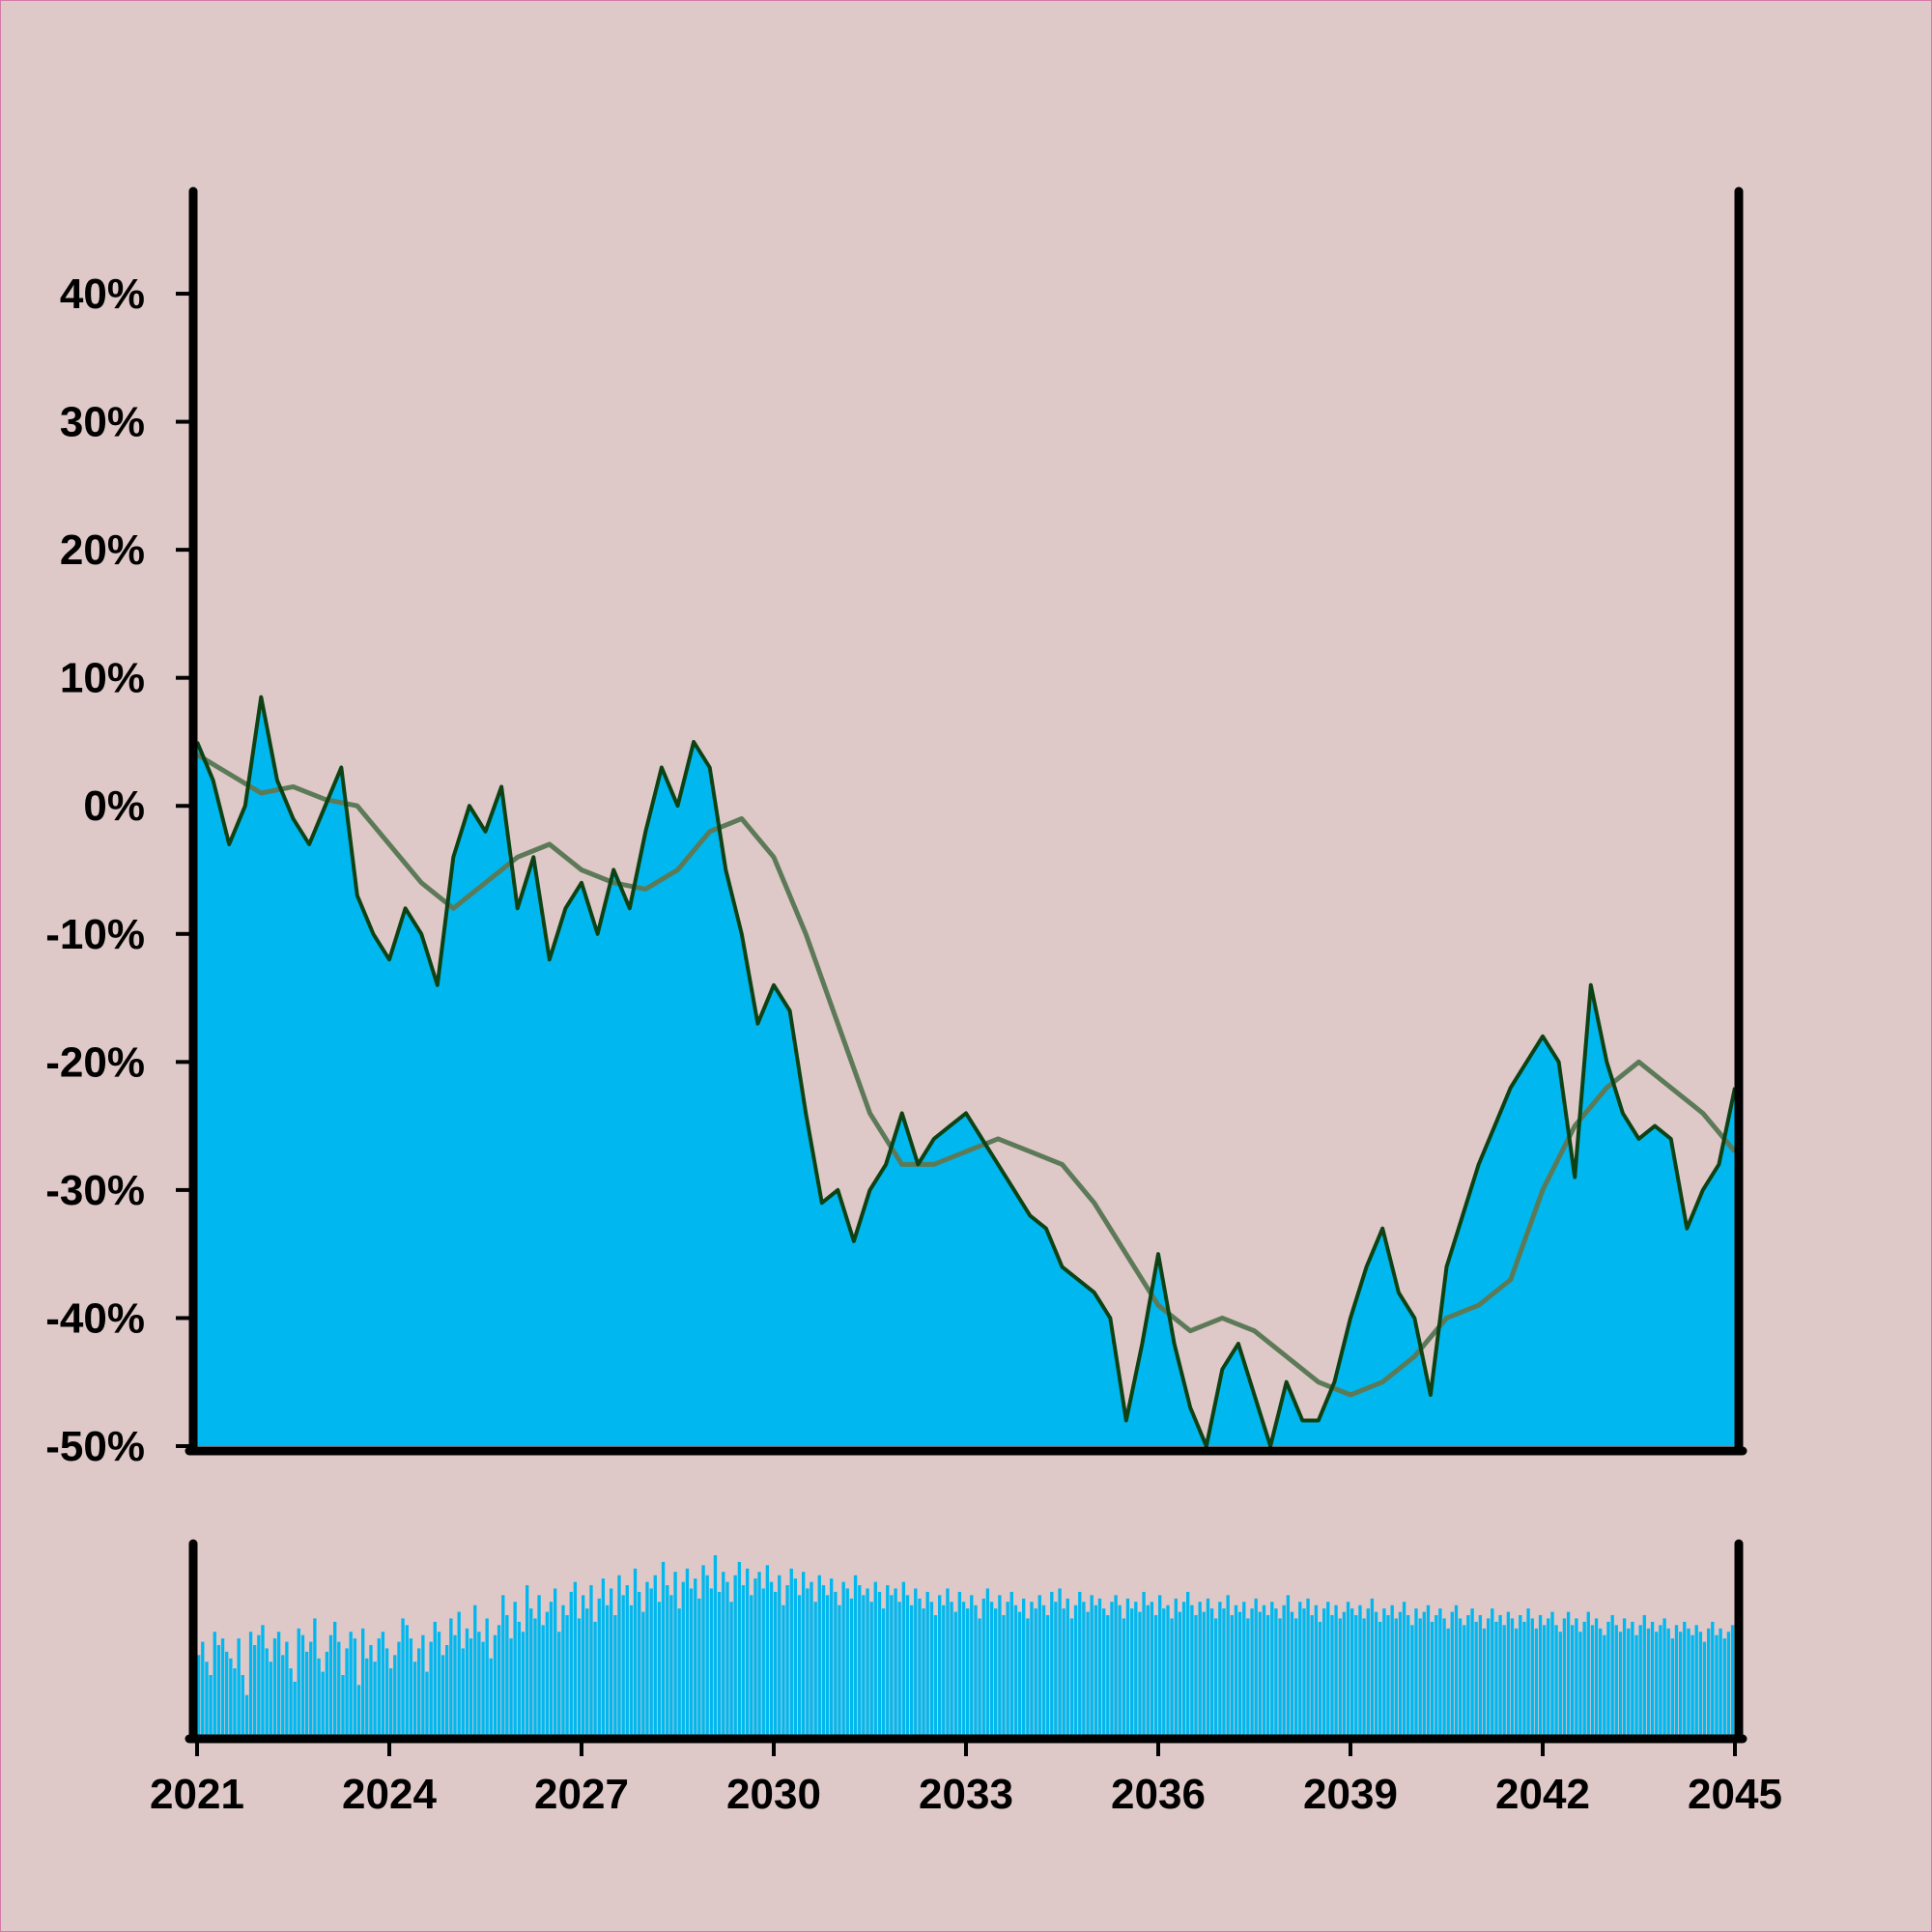  What do you see at coordinates (1158, 1794) in the screenshot?
I see `x-tick-label: 2036` at bounding box center [1158, 1794].